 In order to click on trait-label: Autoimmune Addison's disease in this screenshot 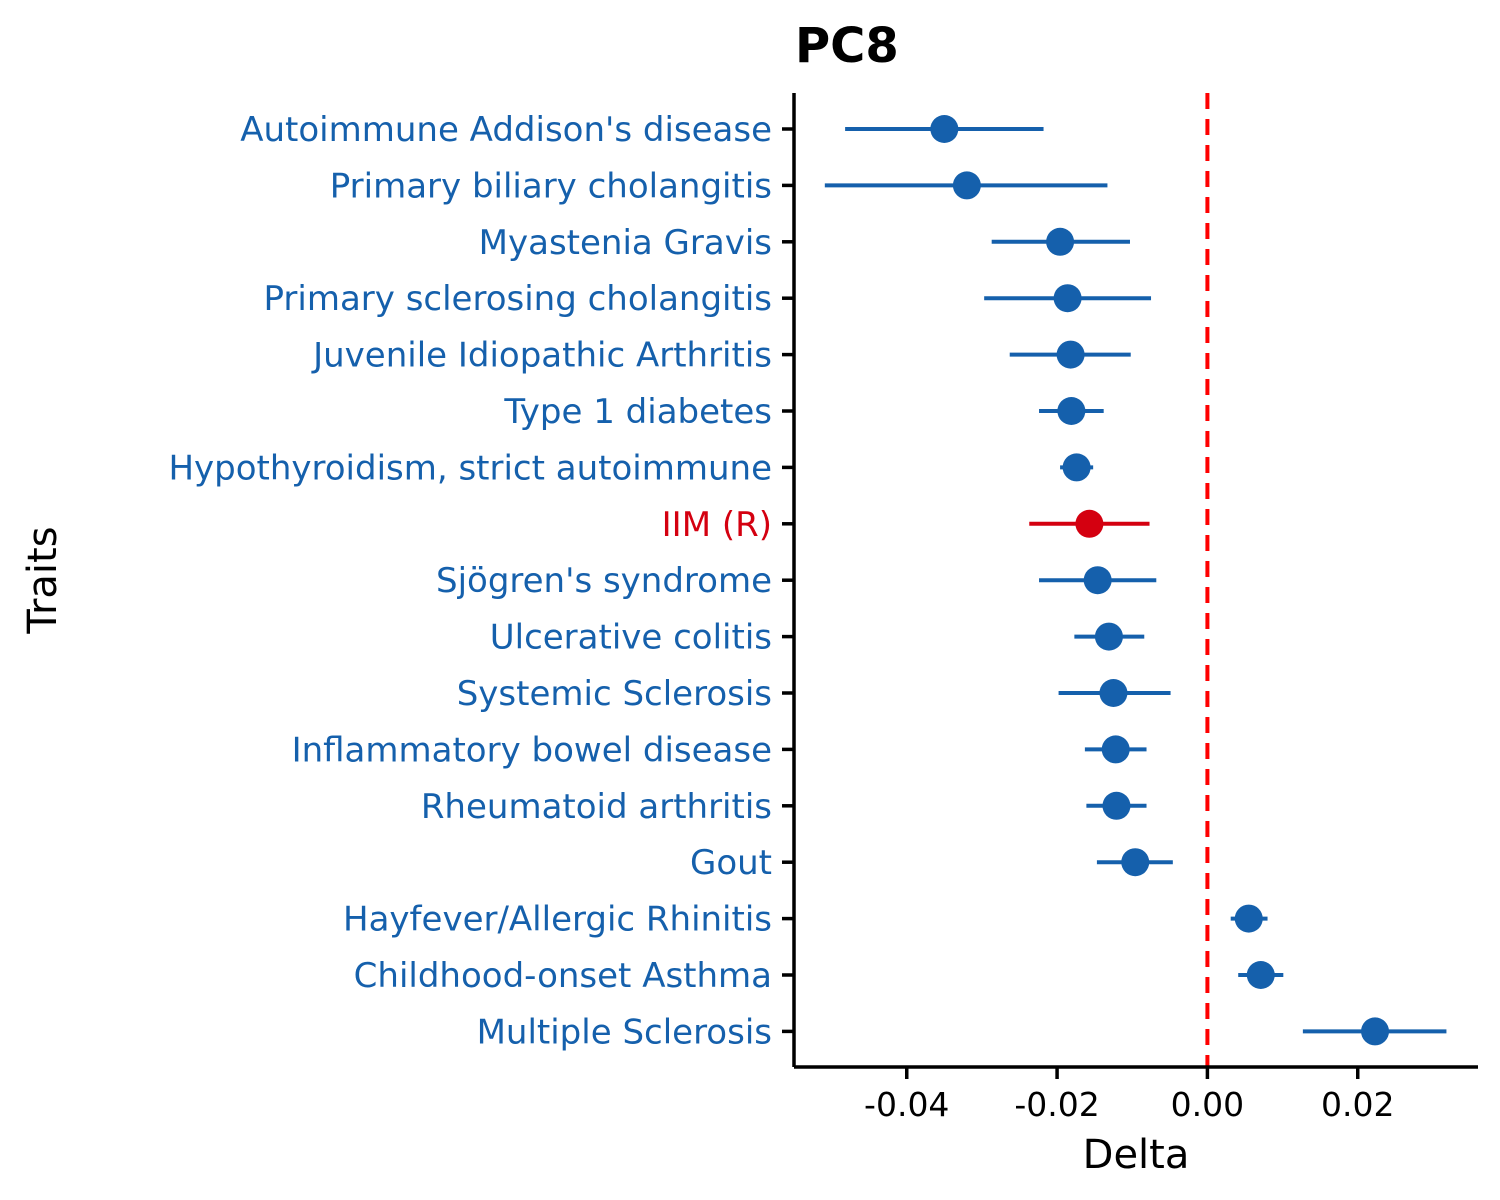, I will do `click(506, 130)`.